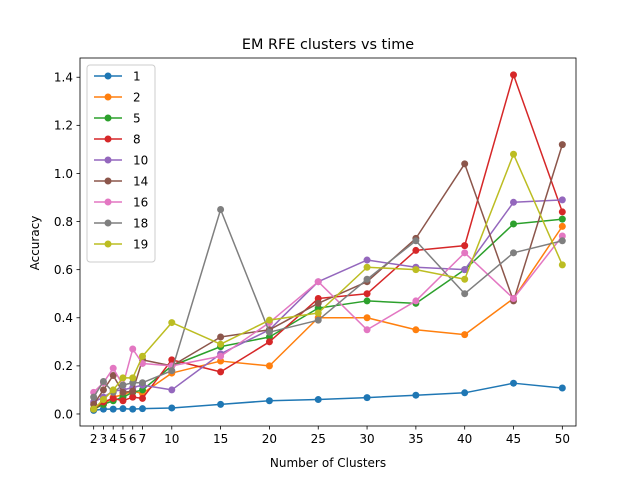  Describe the element at coordinates (104, 439) in the screenshot. I see `x-tick-label: 3` at that location.